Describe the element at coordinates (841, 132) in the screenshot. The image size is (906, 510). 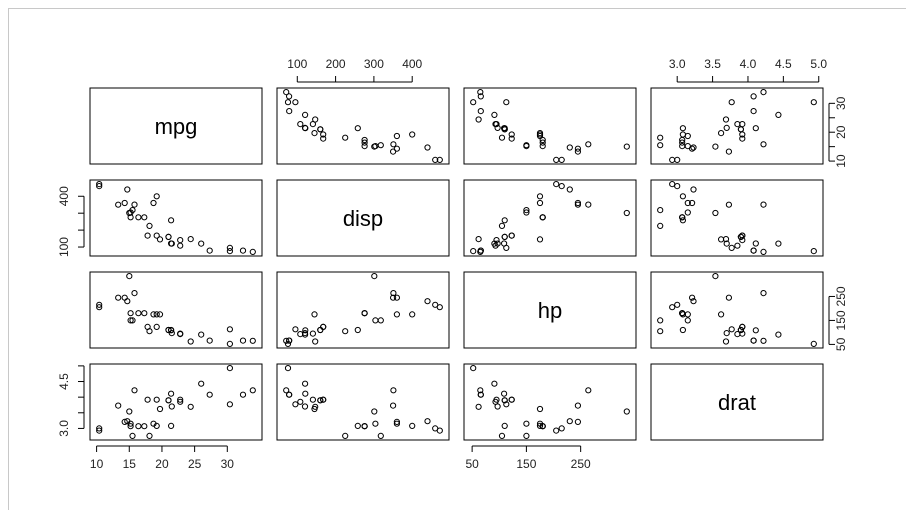
I see `tick-label-right-mpg: 20` at that location.